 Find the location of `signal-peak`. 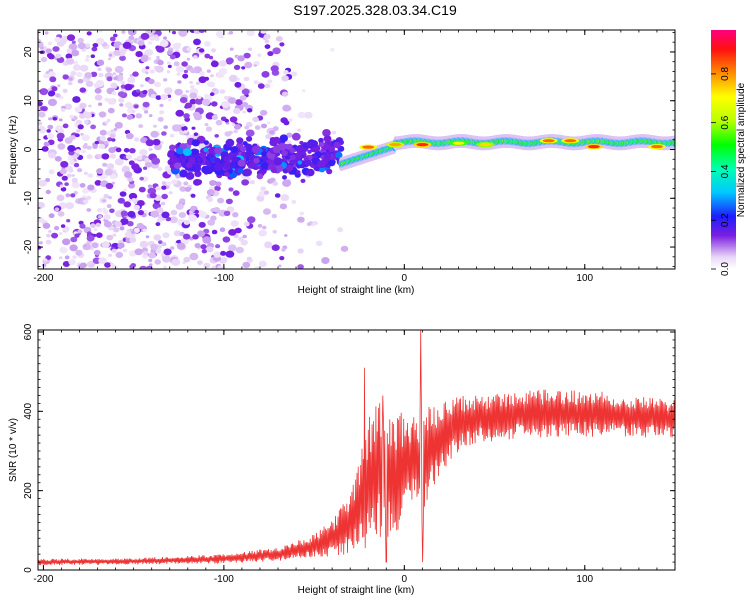

signal-peak is located at coordinates (485, 145).